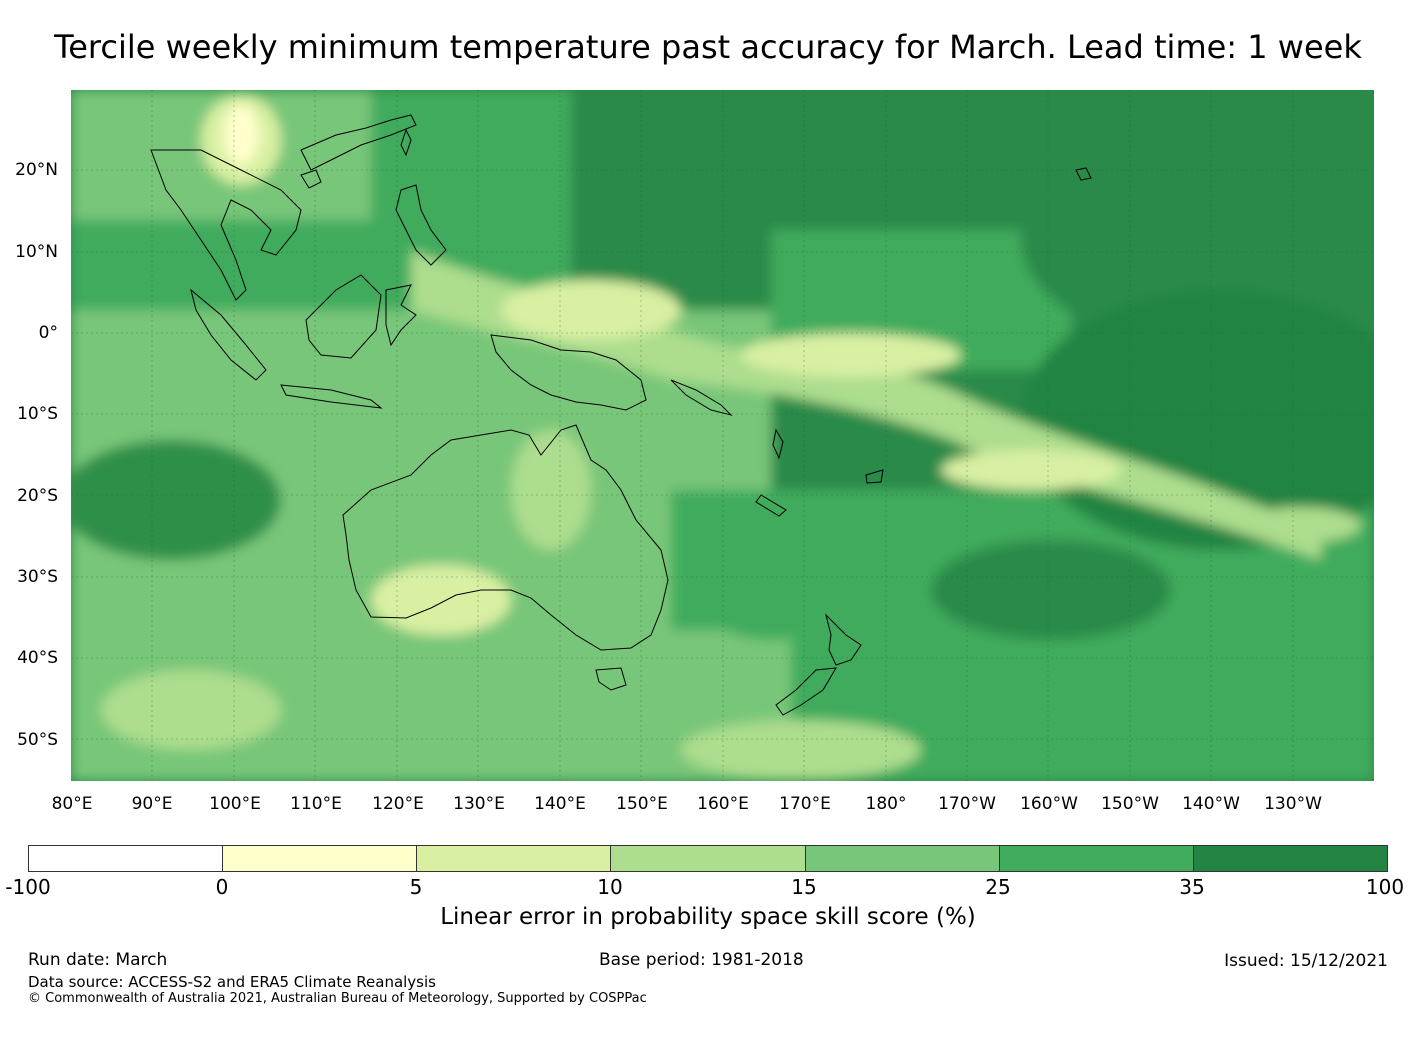  What do you see at coordinates (398, 804) in the screenshot?
I see `lon-label-120e: 120°E` at bounding box center [398, 804].